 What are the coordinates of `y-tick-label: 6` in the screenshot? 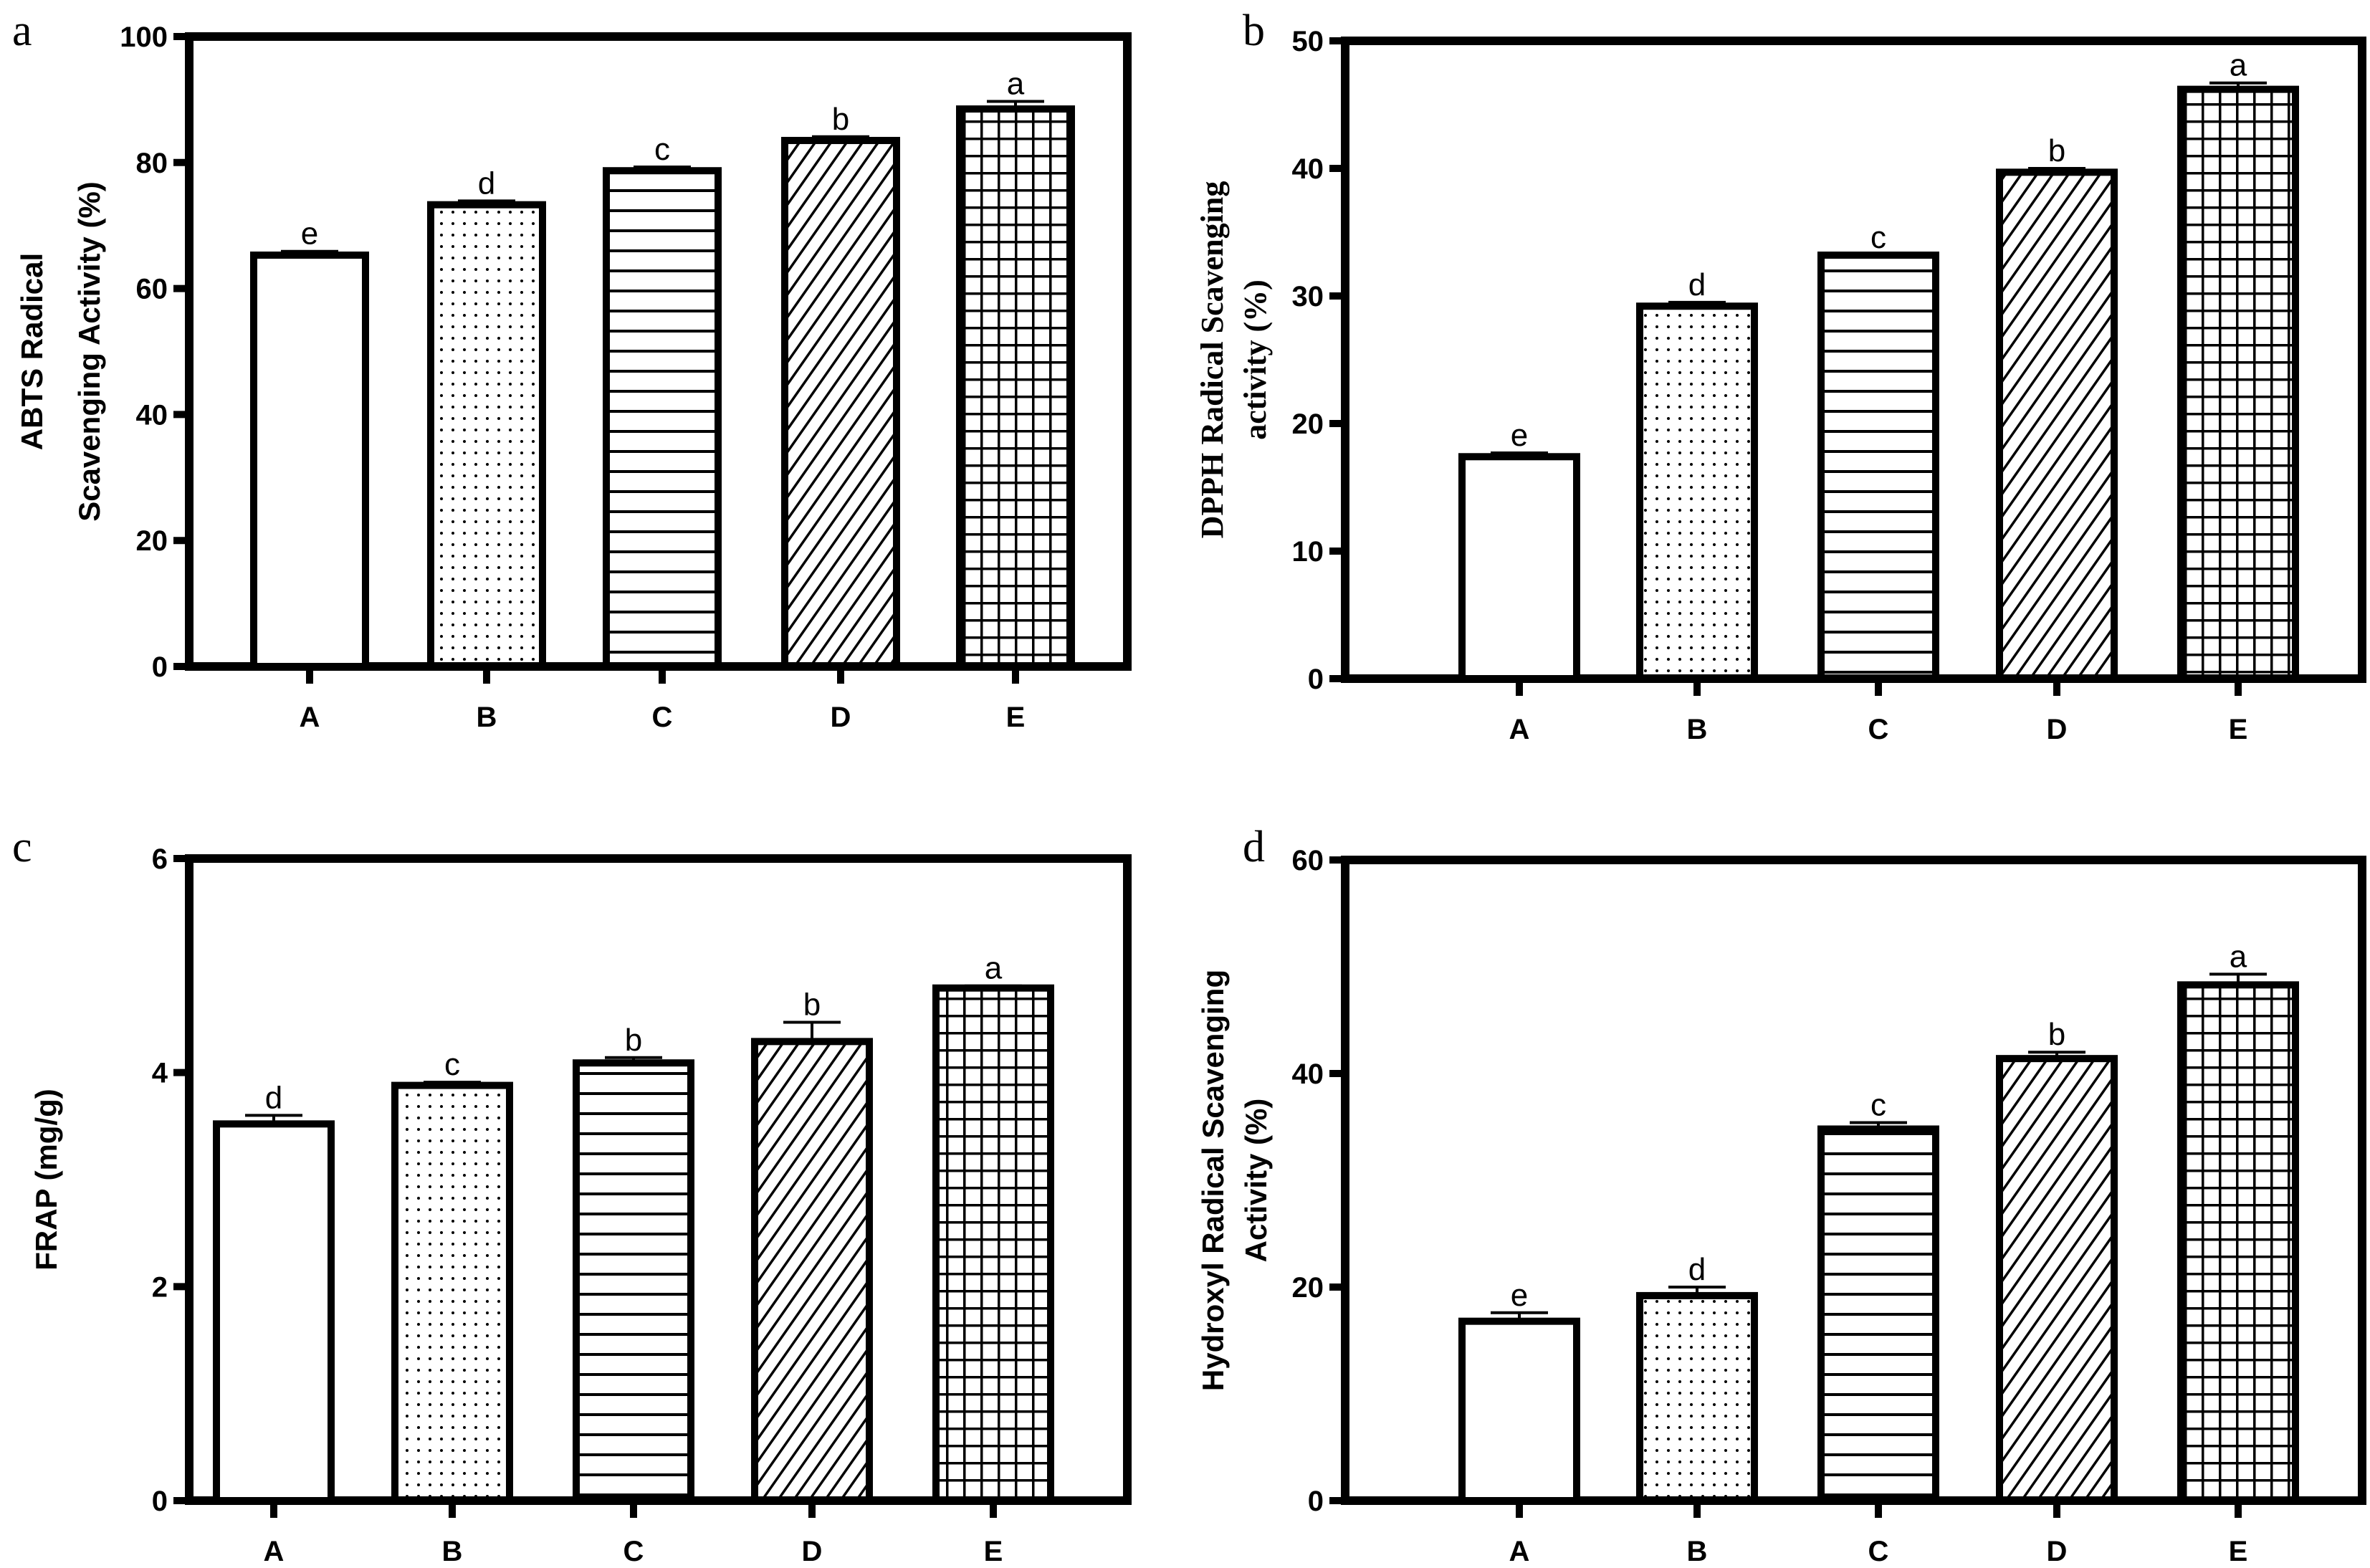 It's located at (160, 859).